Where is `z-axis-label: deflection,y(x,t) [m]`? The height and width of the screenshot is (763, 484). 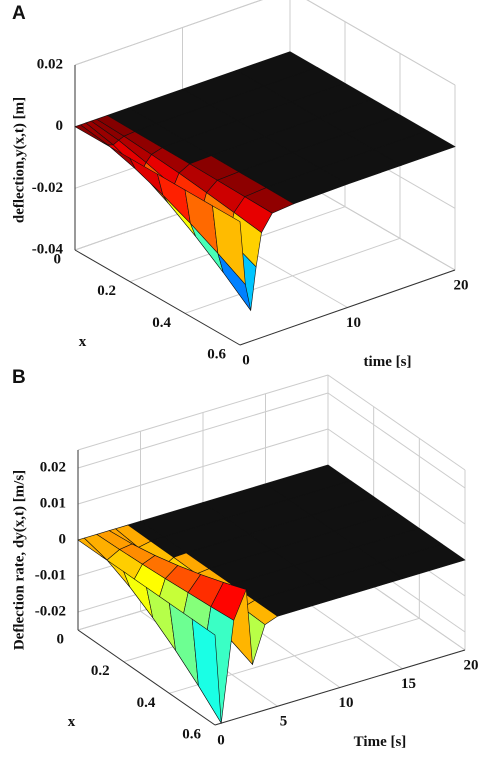
z-axis-label: deflection,y(x,t) [m] is located at coordinates (19, 160).